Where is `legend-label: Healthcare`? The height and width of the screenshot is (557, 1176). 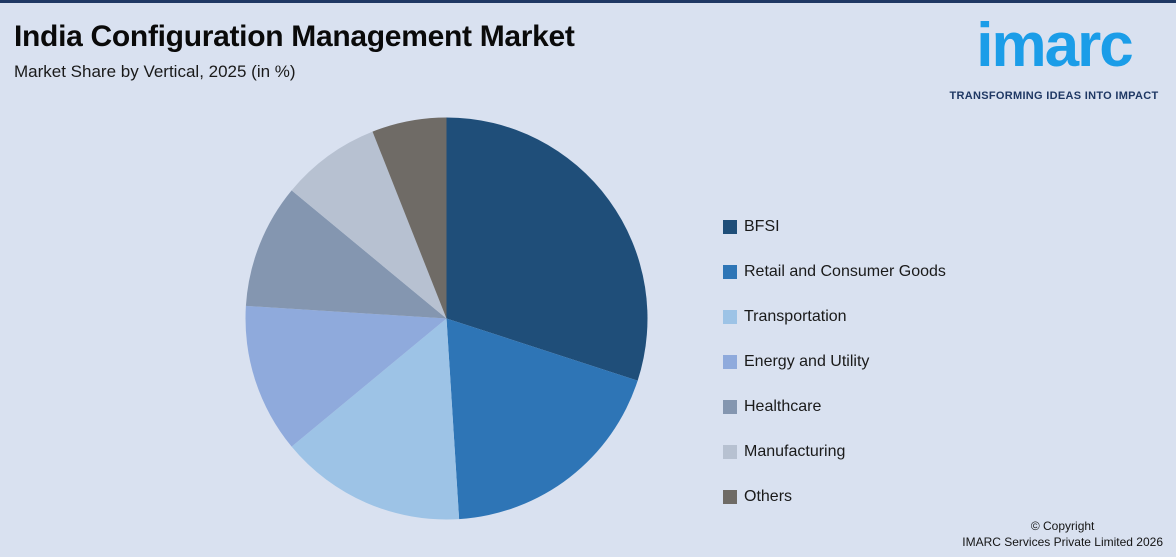
legend-label: Healthcare is located at coordinates (783, 406).